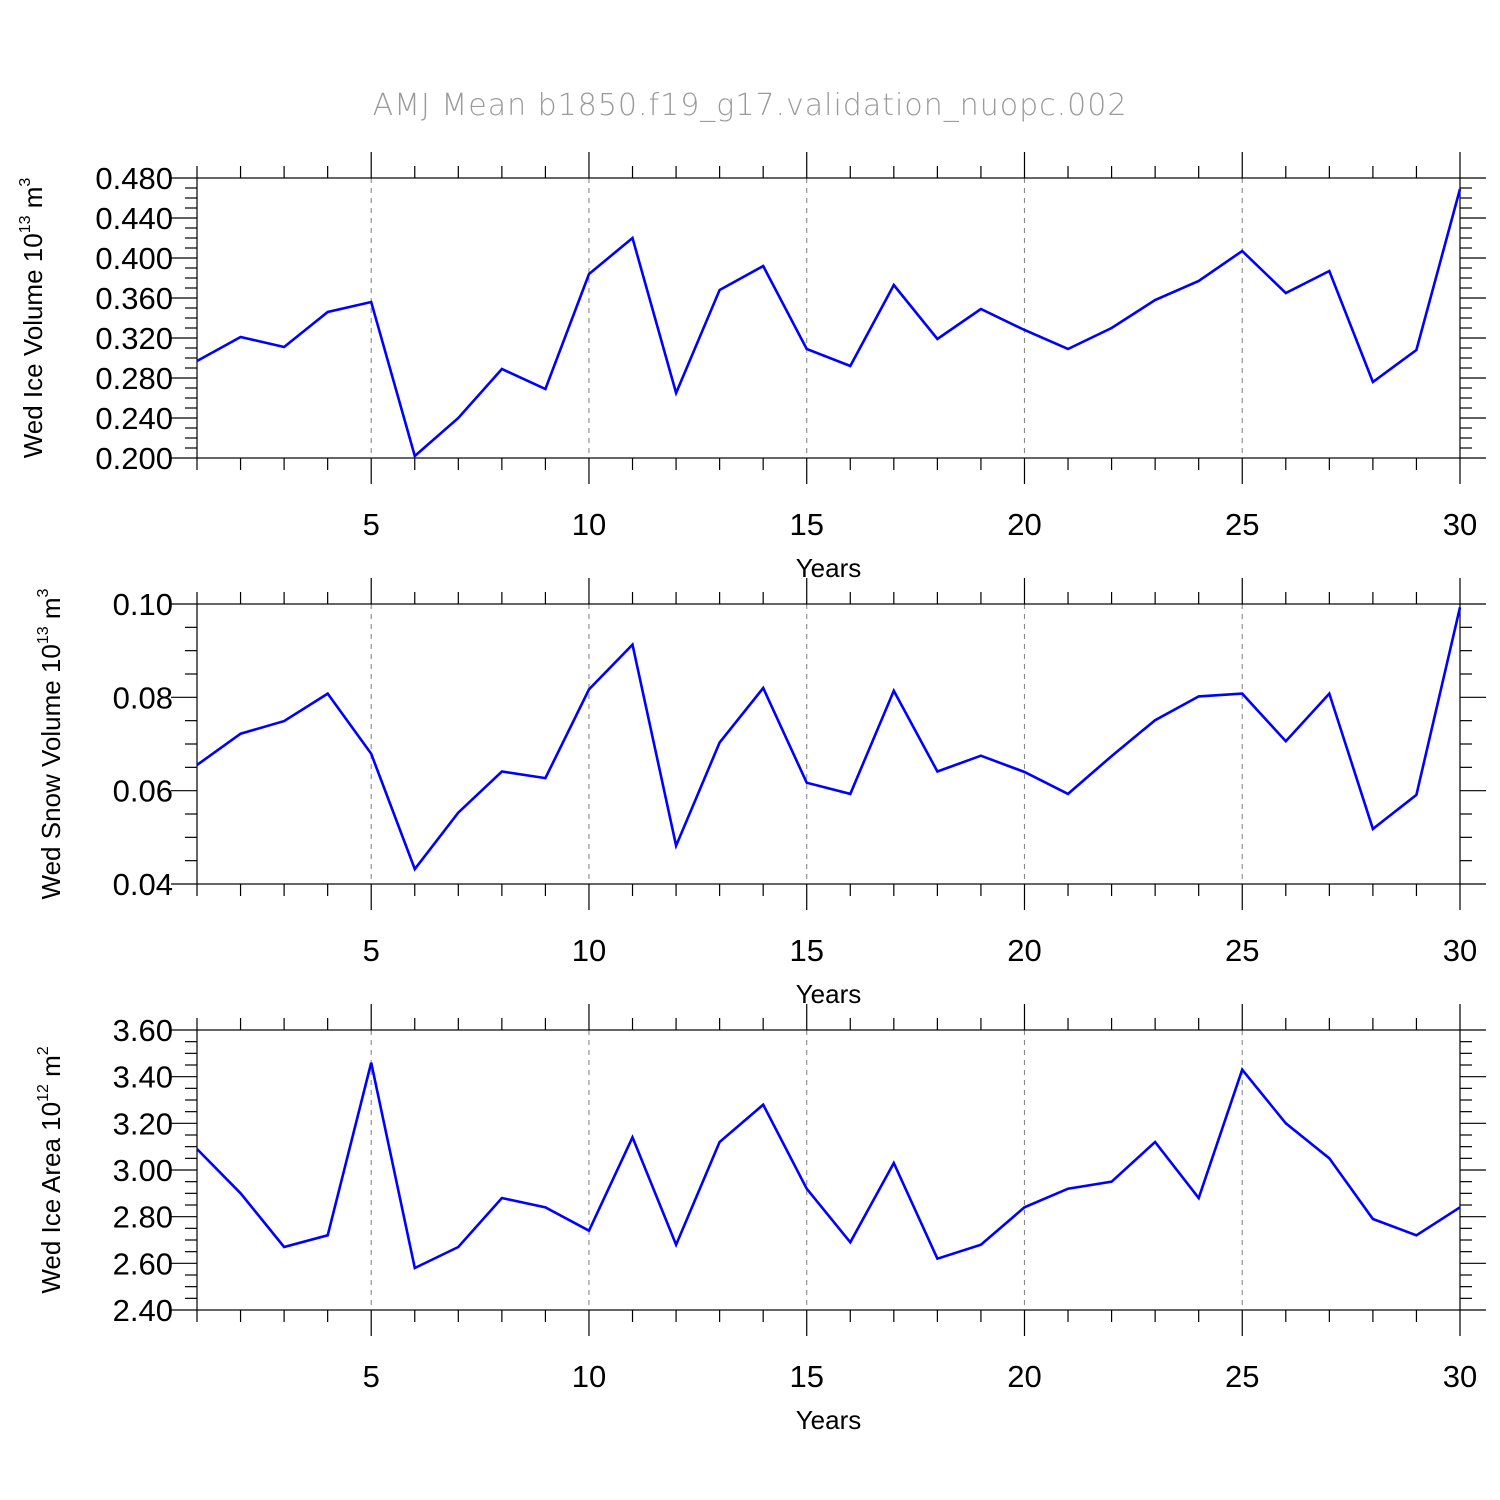  I want to click on y-tick-label: 0.440, so click(134, 218).